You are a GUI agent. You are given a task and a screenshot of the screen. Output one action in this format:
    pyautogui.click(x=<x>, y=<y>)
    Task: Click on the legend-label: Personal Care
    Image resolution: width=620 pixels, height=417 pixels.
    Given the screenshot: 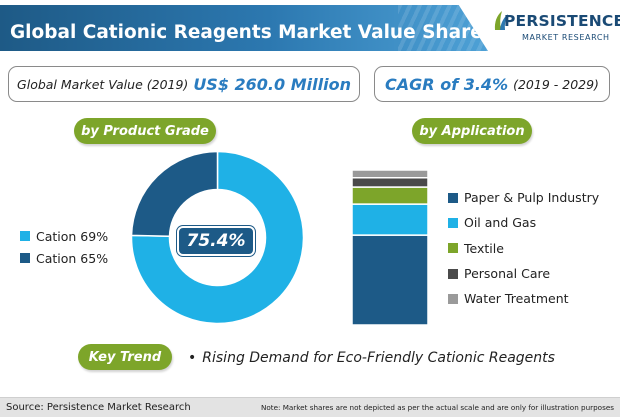 What is the action you would take?
    pyautogui.click(x=507, y=274)
    